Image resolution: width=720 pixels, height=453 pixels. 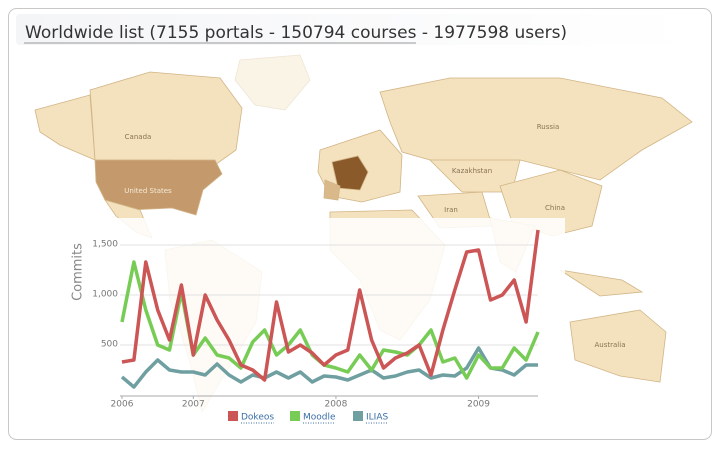 What do you see at coordinates (335, 405) in the screenshot?
I see `x-tick-label: 2008` at bounding box center [335, 405].